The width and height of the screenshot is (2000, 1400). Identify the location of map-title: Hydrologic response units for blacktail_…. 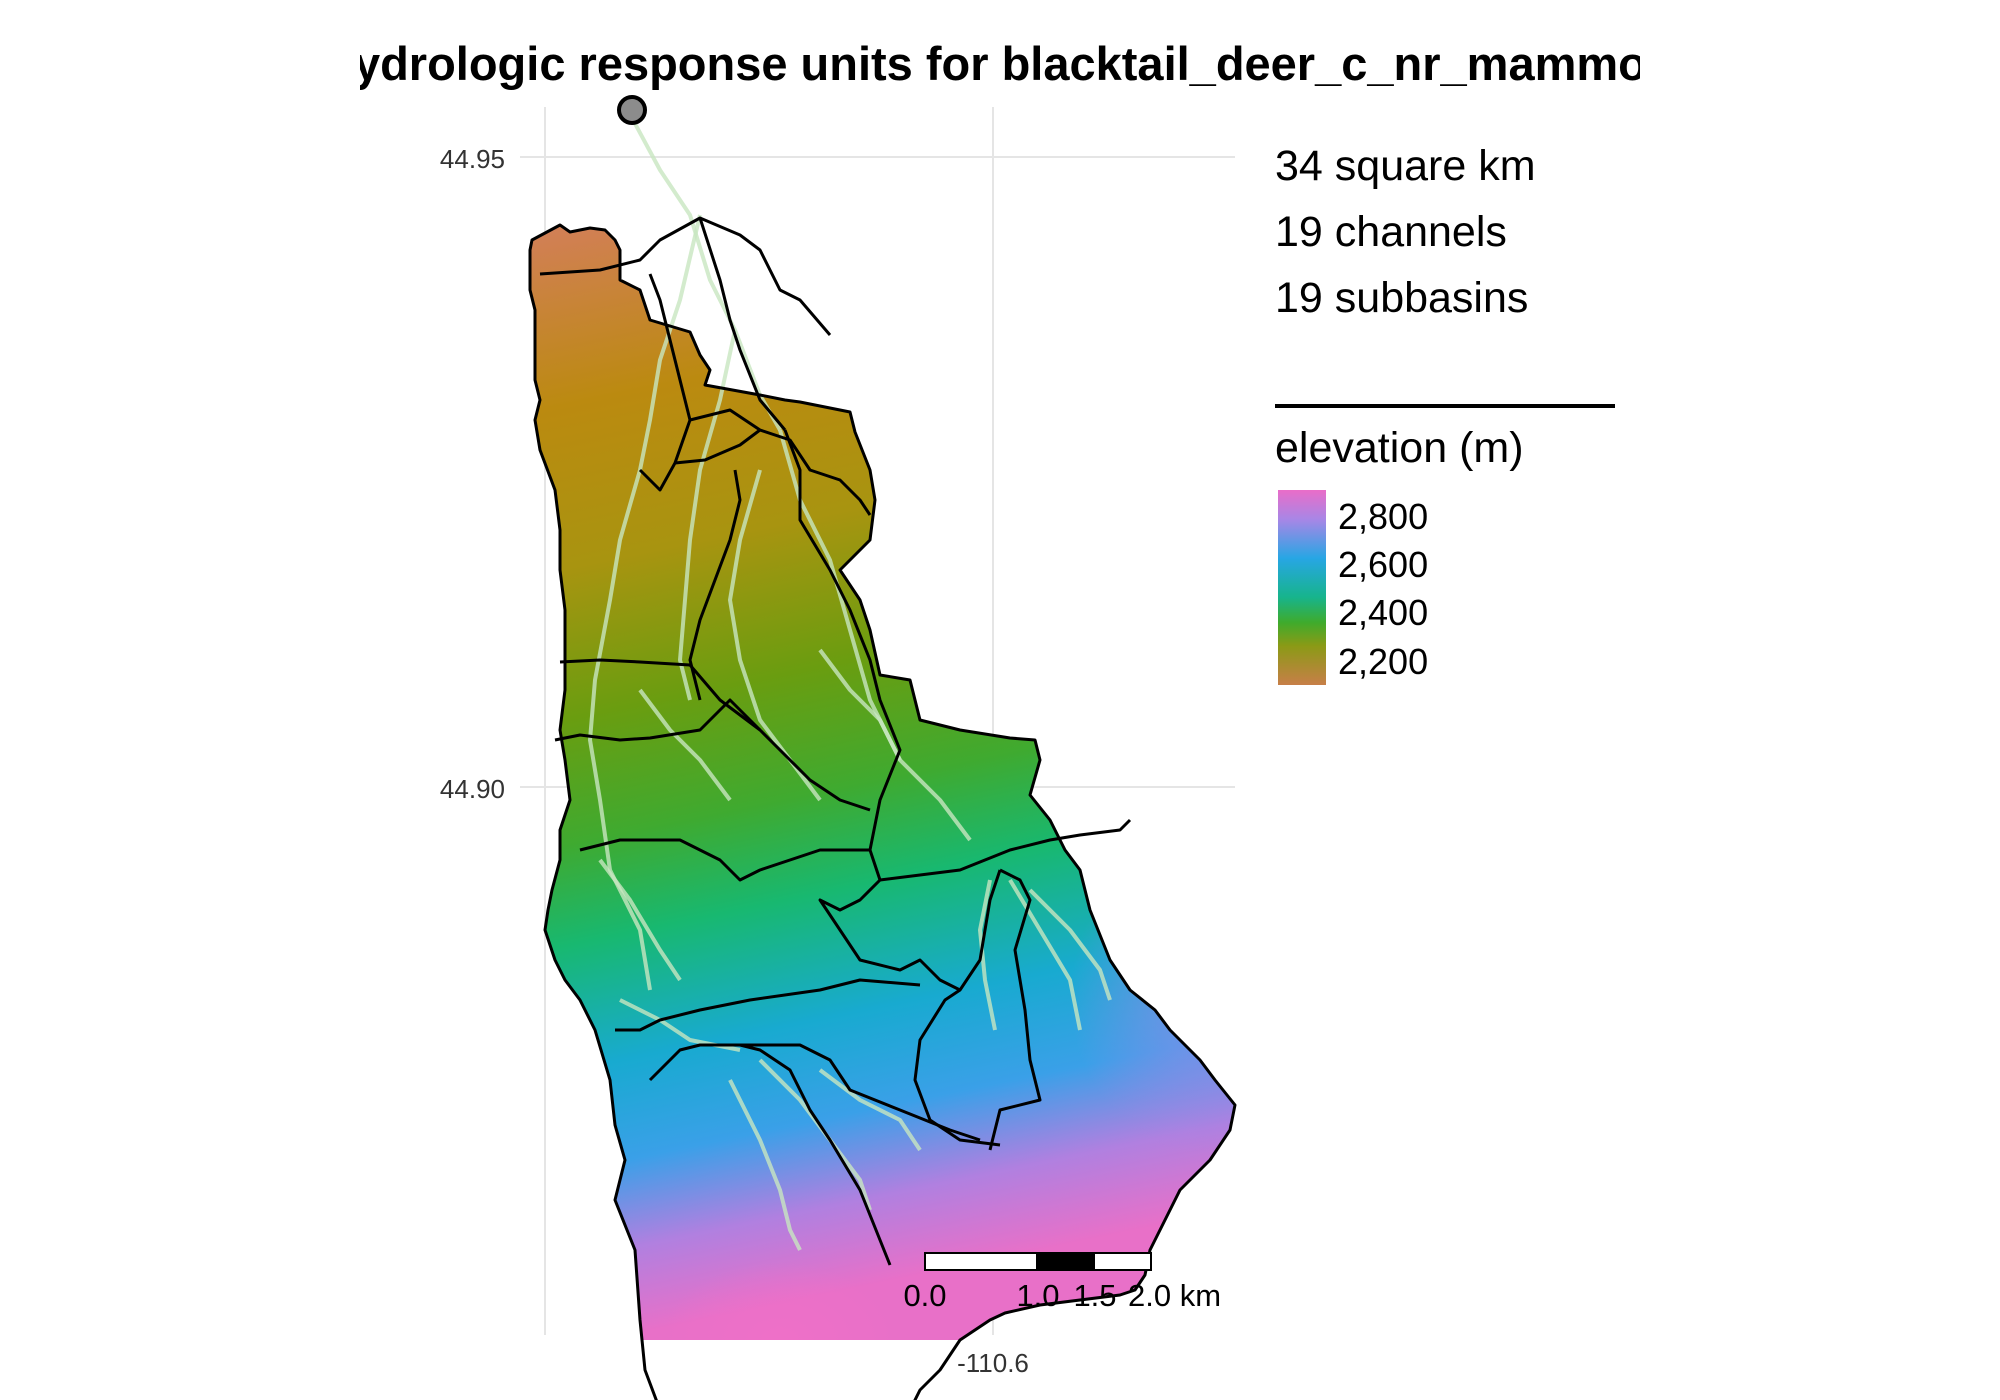
(1000, 63).